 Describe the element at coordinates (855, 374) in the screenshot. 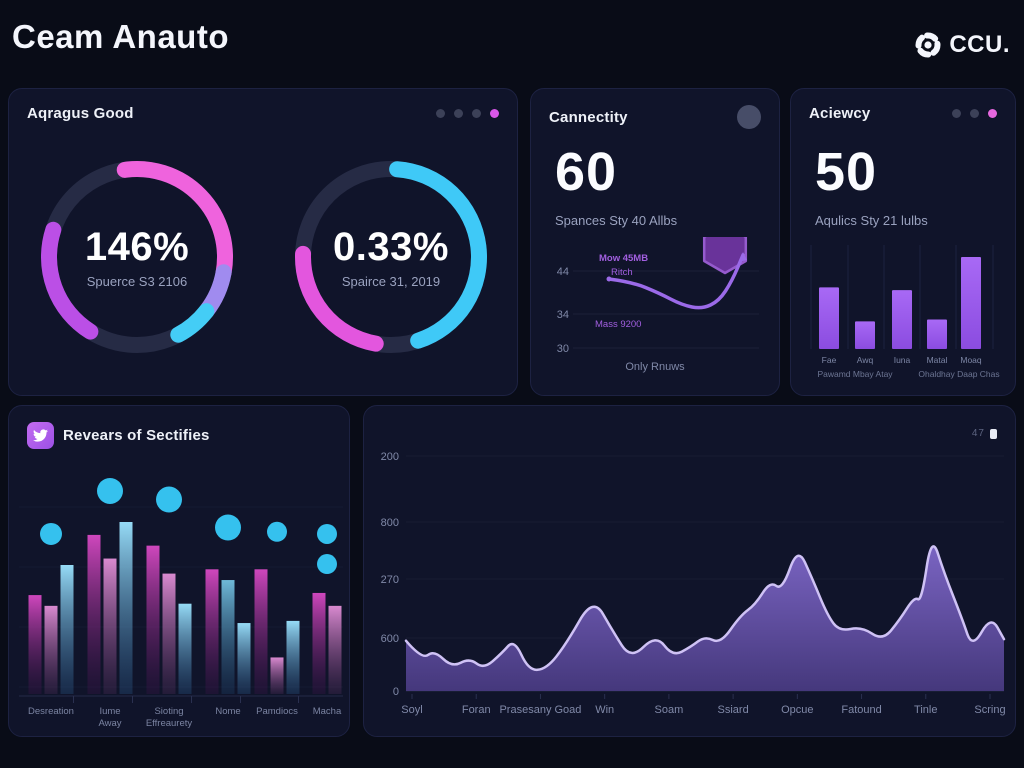

I see `svg-text: Pawamd Mbay Atay` at that location.